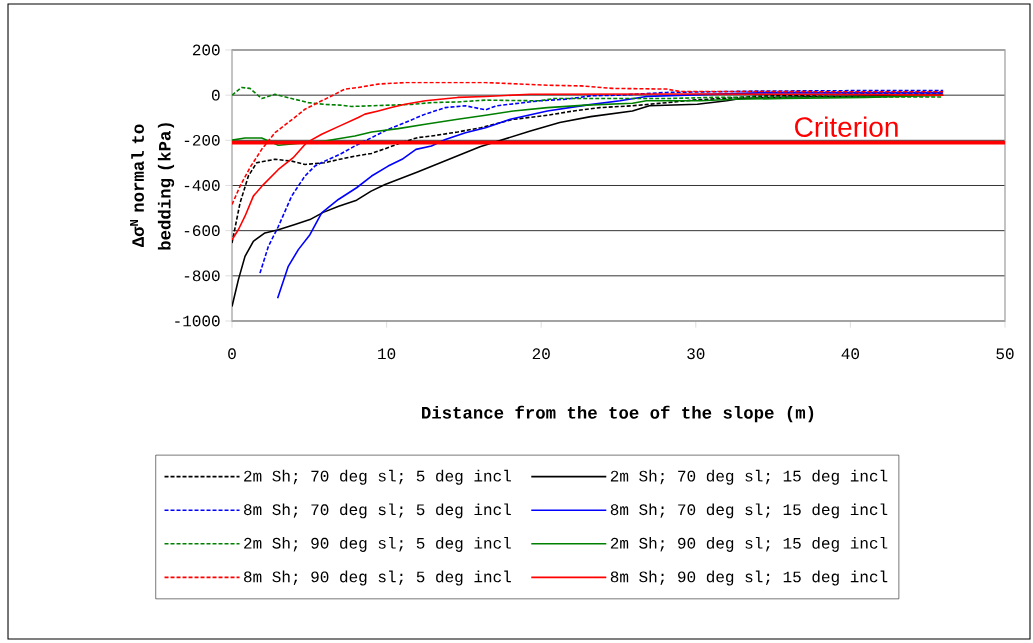 The width and height of the screenshot is (1033, 643). What do you see at coordinates (202, 231) in the screenshot?
I see `y-tick-label: -600` at bounding box center [202, 231].